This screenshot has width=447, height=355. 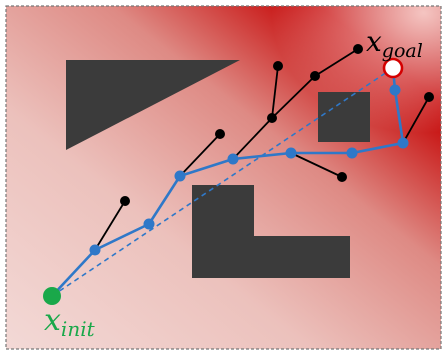 I want to click on obstacle-square, so click(x=344, y=117).